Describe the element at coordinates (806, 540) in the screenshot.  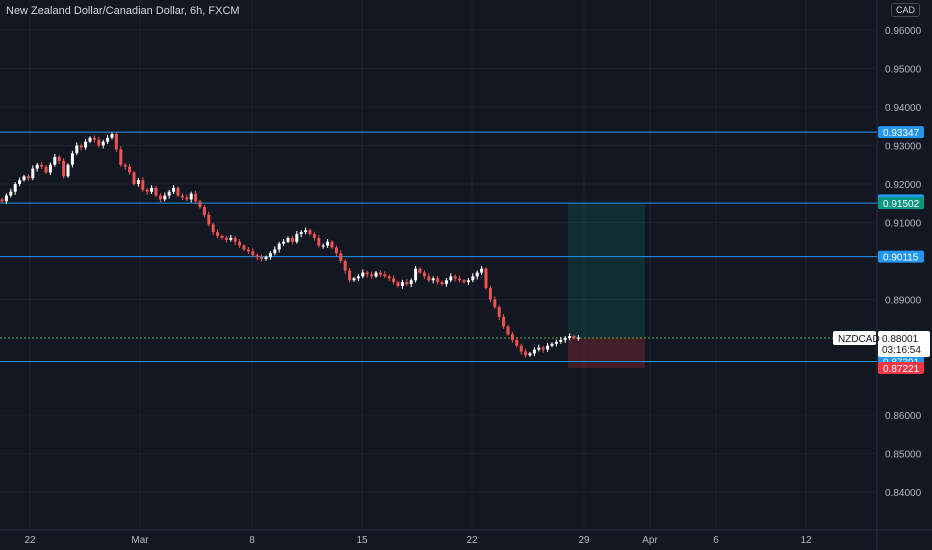
I see `time-tick-label: 12` at that location.